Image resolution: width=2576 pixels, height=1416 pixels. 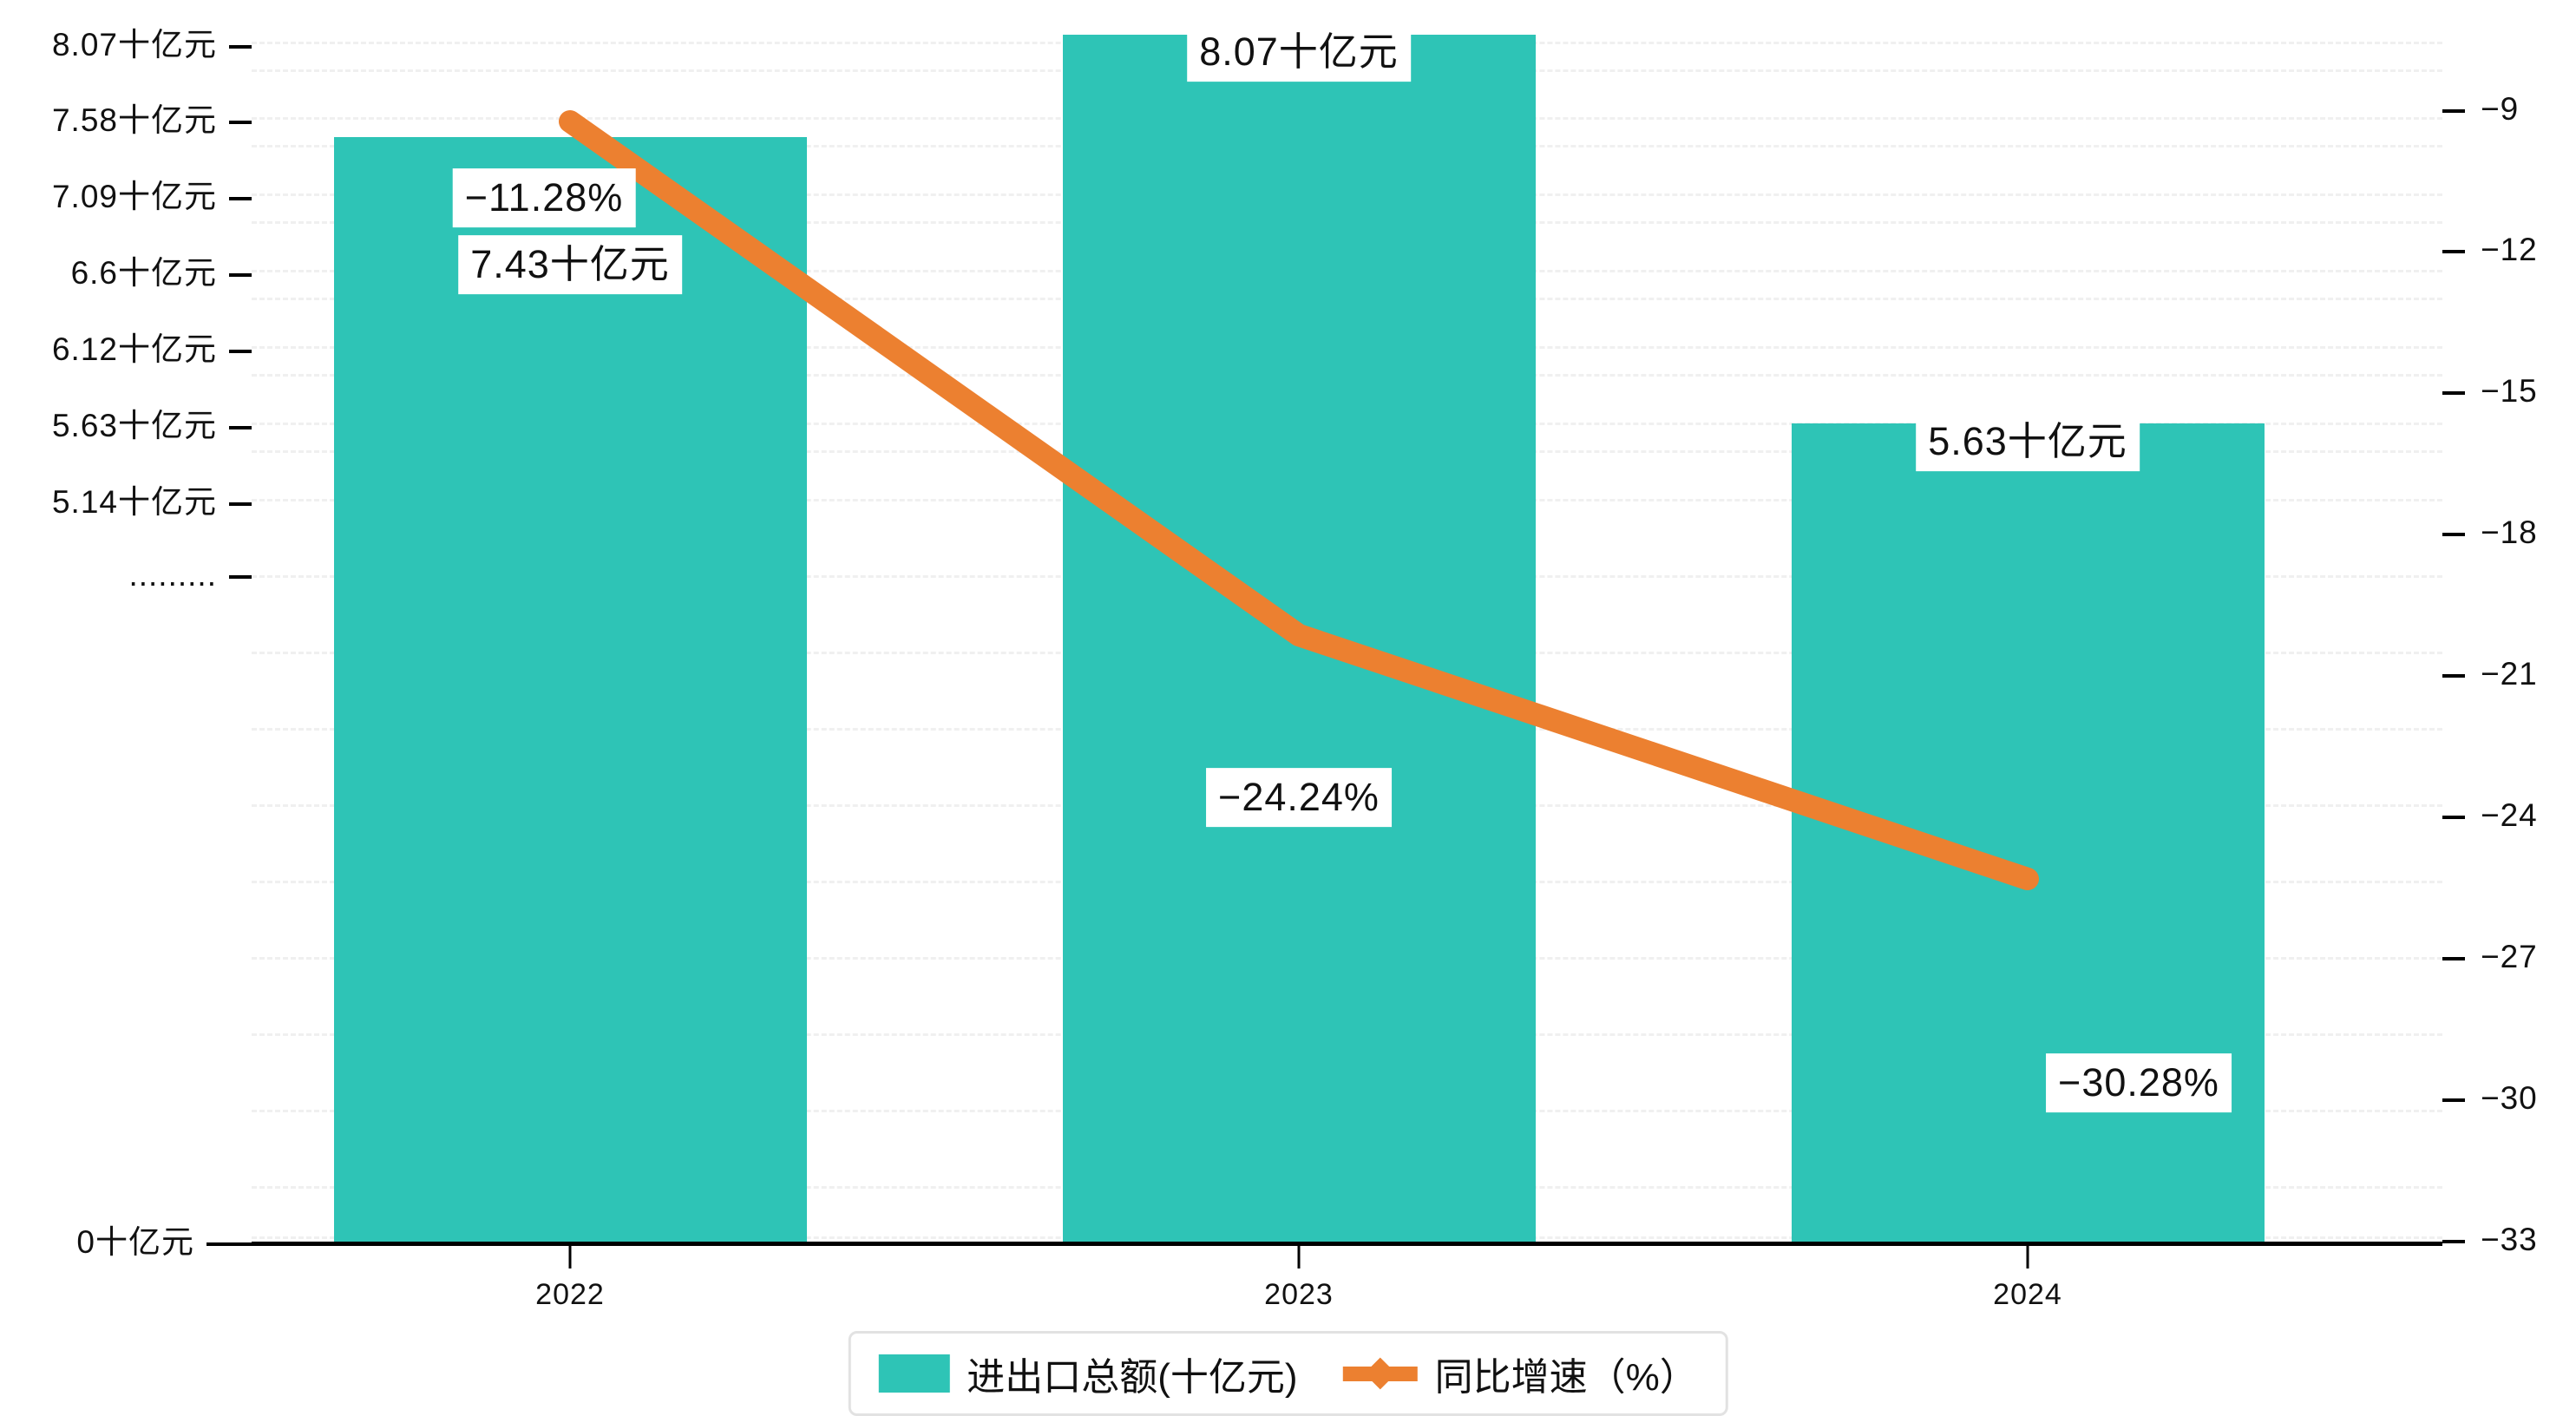 What do you see at coordinates (1299, 53) in the screenshot?
I see `bar-value-label-2023: 8.07十亿元` at bounding box center [1299, 53].